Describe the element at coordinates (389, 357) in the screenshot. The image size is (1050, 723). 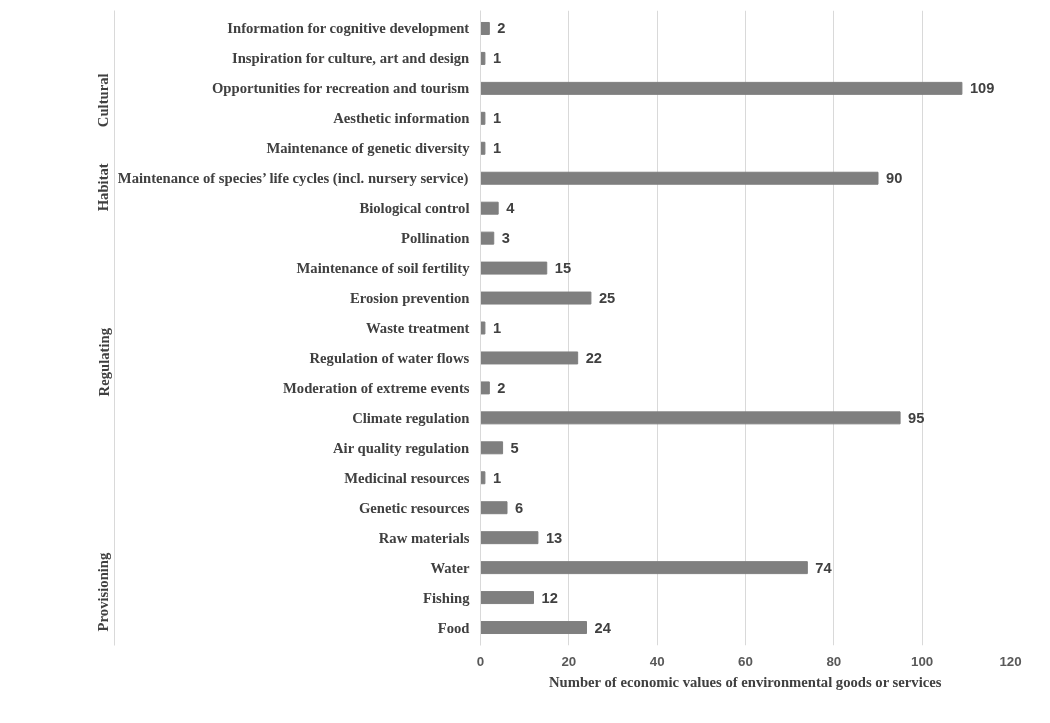
I see `y-tick-label: Regulation of water flows` at that location.